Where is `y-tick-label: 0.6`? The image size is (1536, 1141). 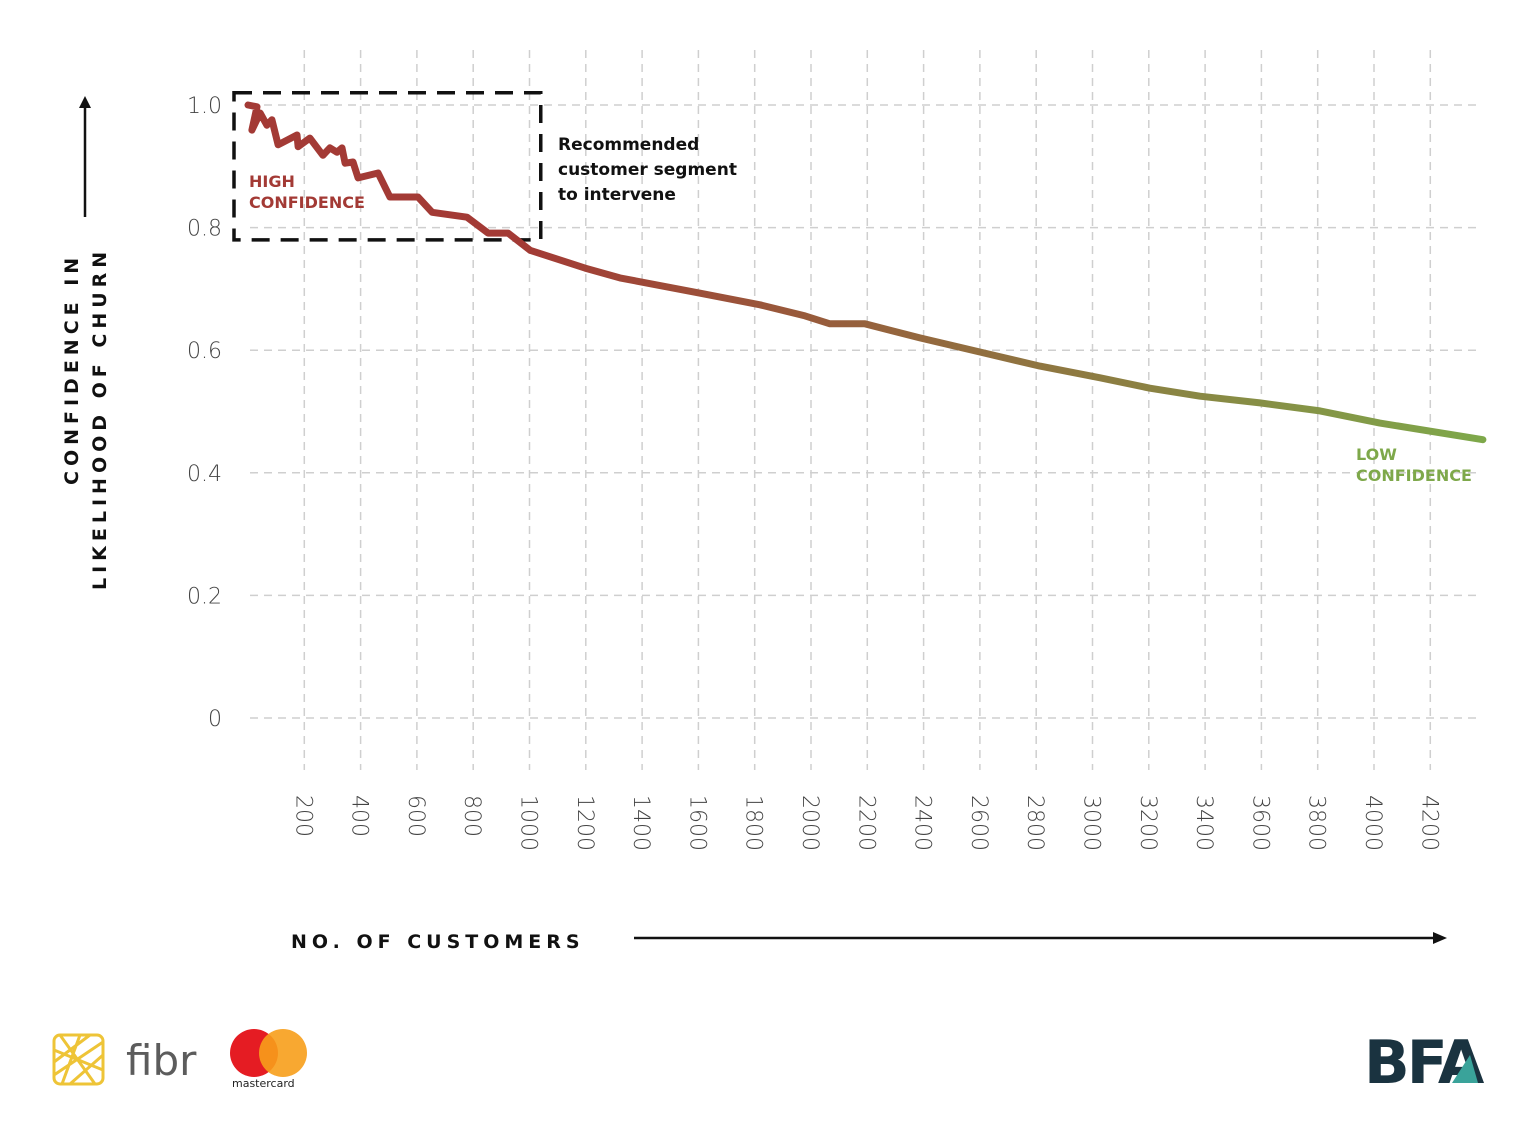 y-tick-label: 0.6 is located at coordinates (204, 351).